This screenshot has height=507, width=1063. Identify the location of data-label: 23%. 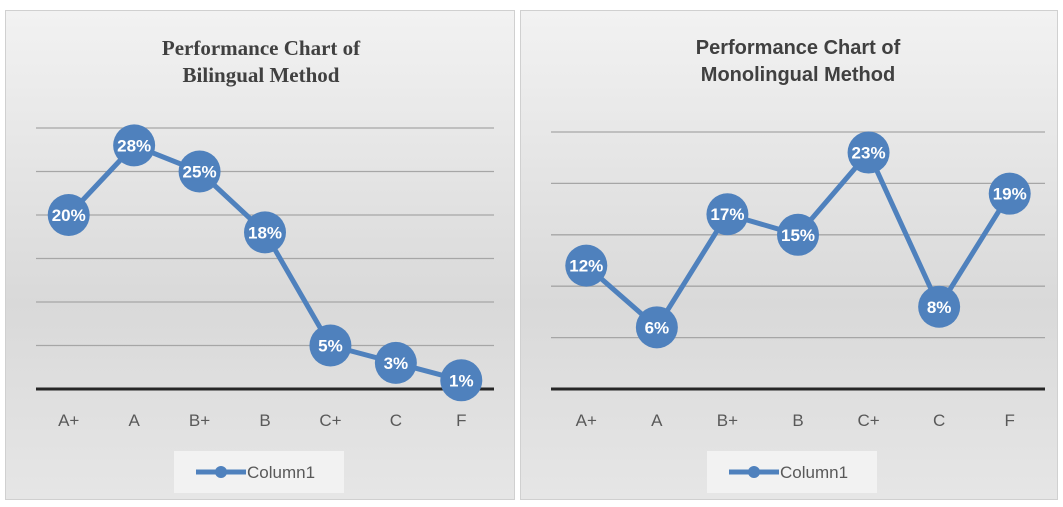
(869, 153).